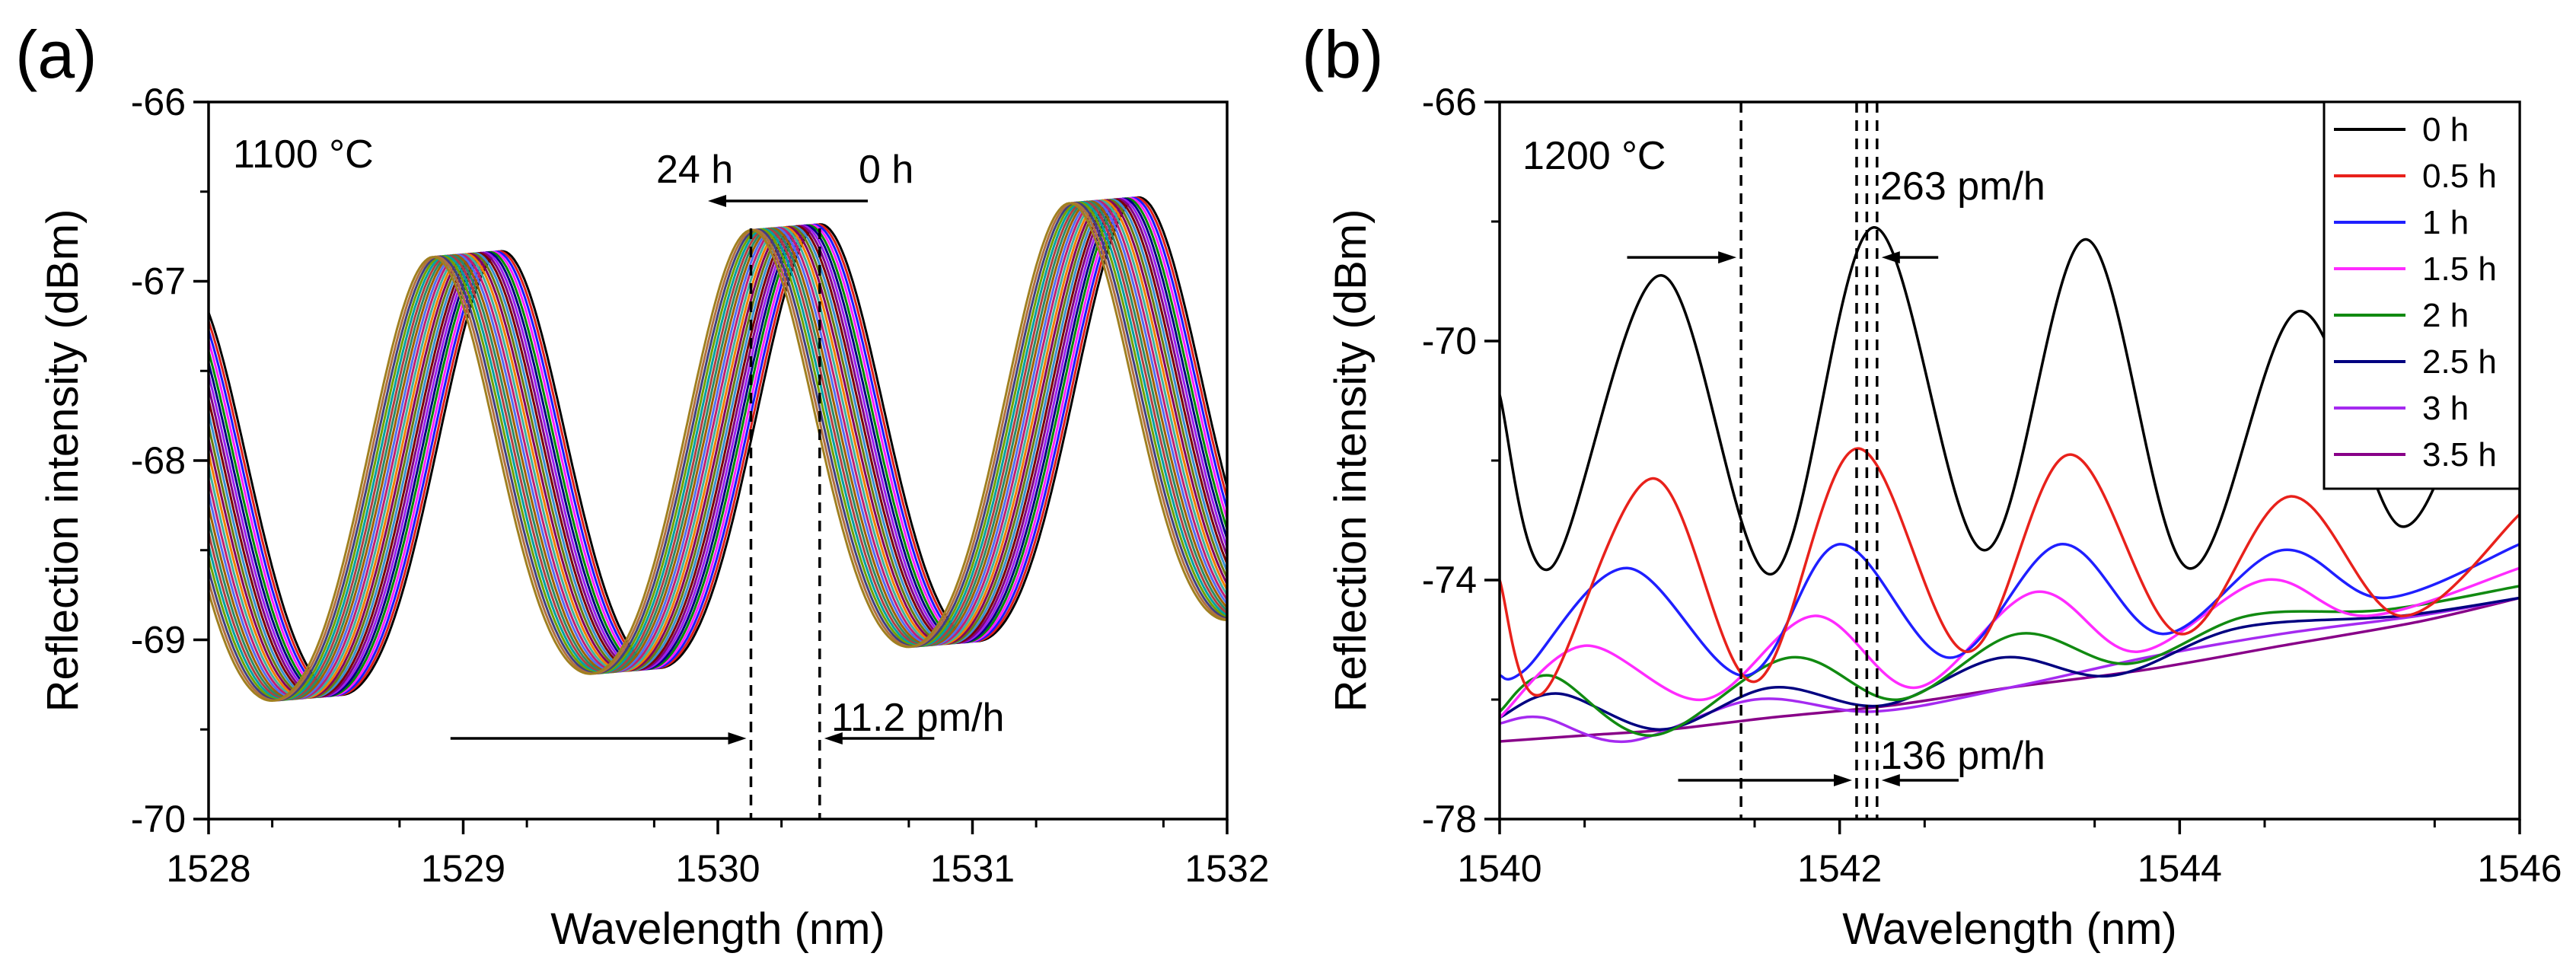 The width and height of the screenshot is (2576, 966). I want to click on legend-label: 3 h, so click(2446, 408).